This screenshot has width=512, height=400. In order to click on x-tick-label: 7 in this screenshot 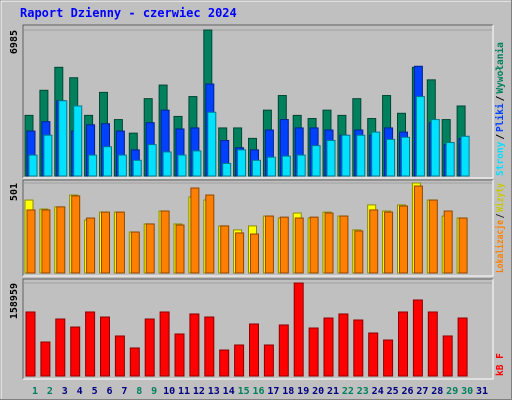, I will do `click(124, 391)`.